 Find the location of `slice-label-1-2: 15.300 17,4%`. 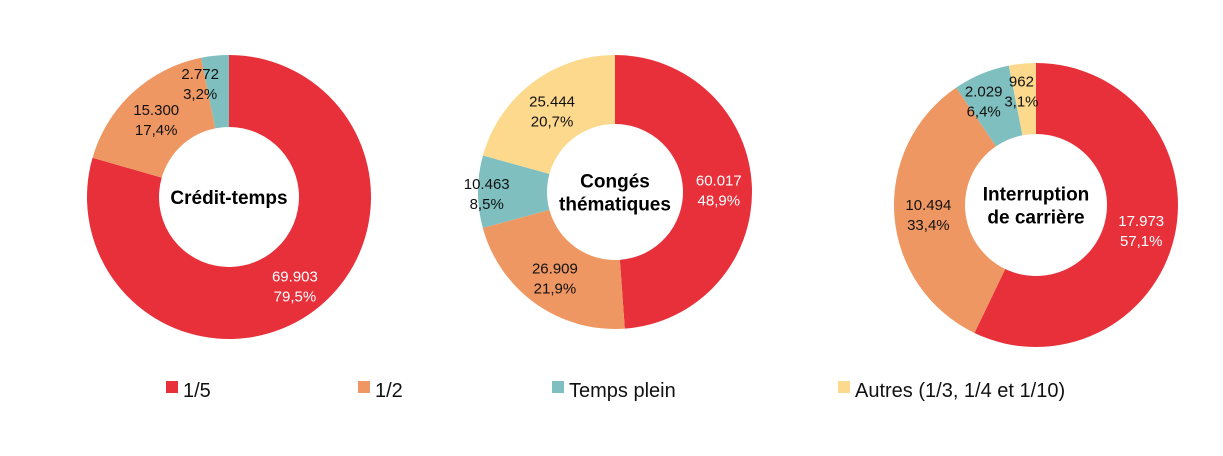

slice-label-1-2: 15.300 17,4% is located at coordinates (156, 120).